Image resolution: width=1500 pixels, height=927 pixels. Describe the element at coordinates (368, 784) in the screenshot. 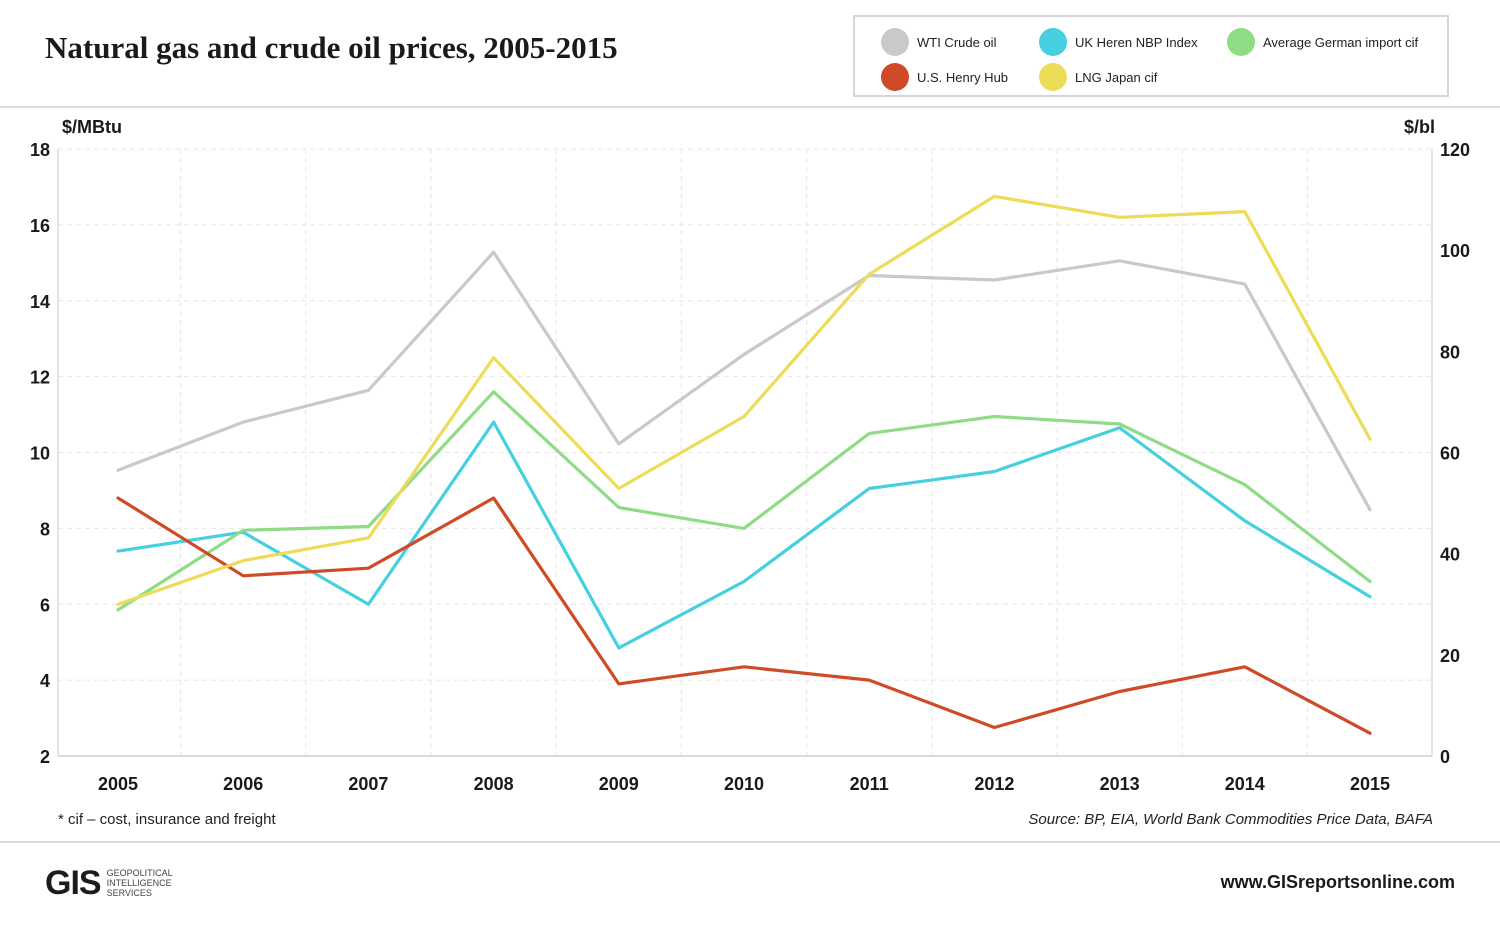

I see `x-tick-label: 2007` at that location.